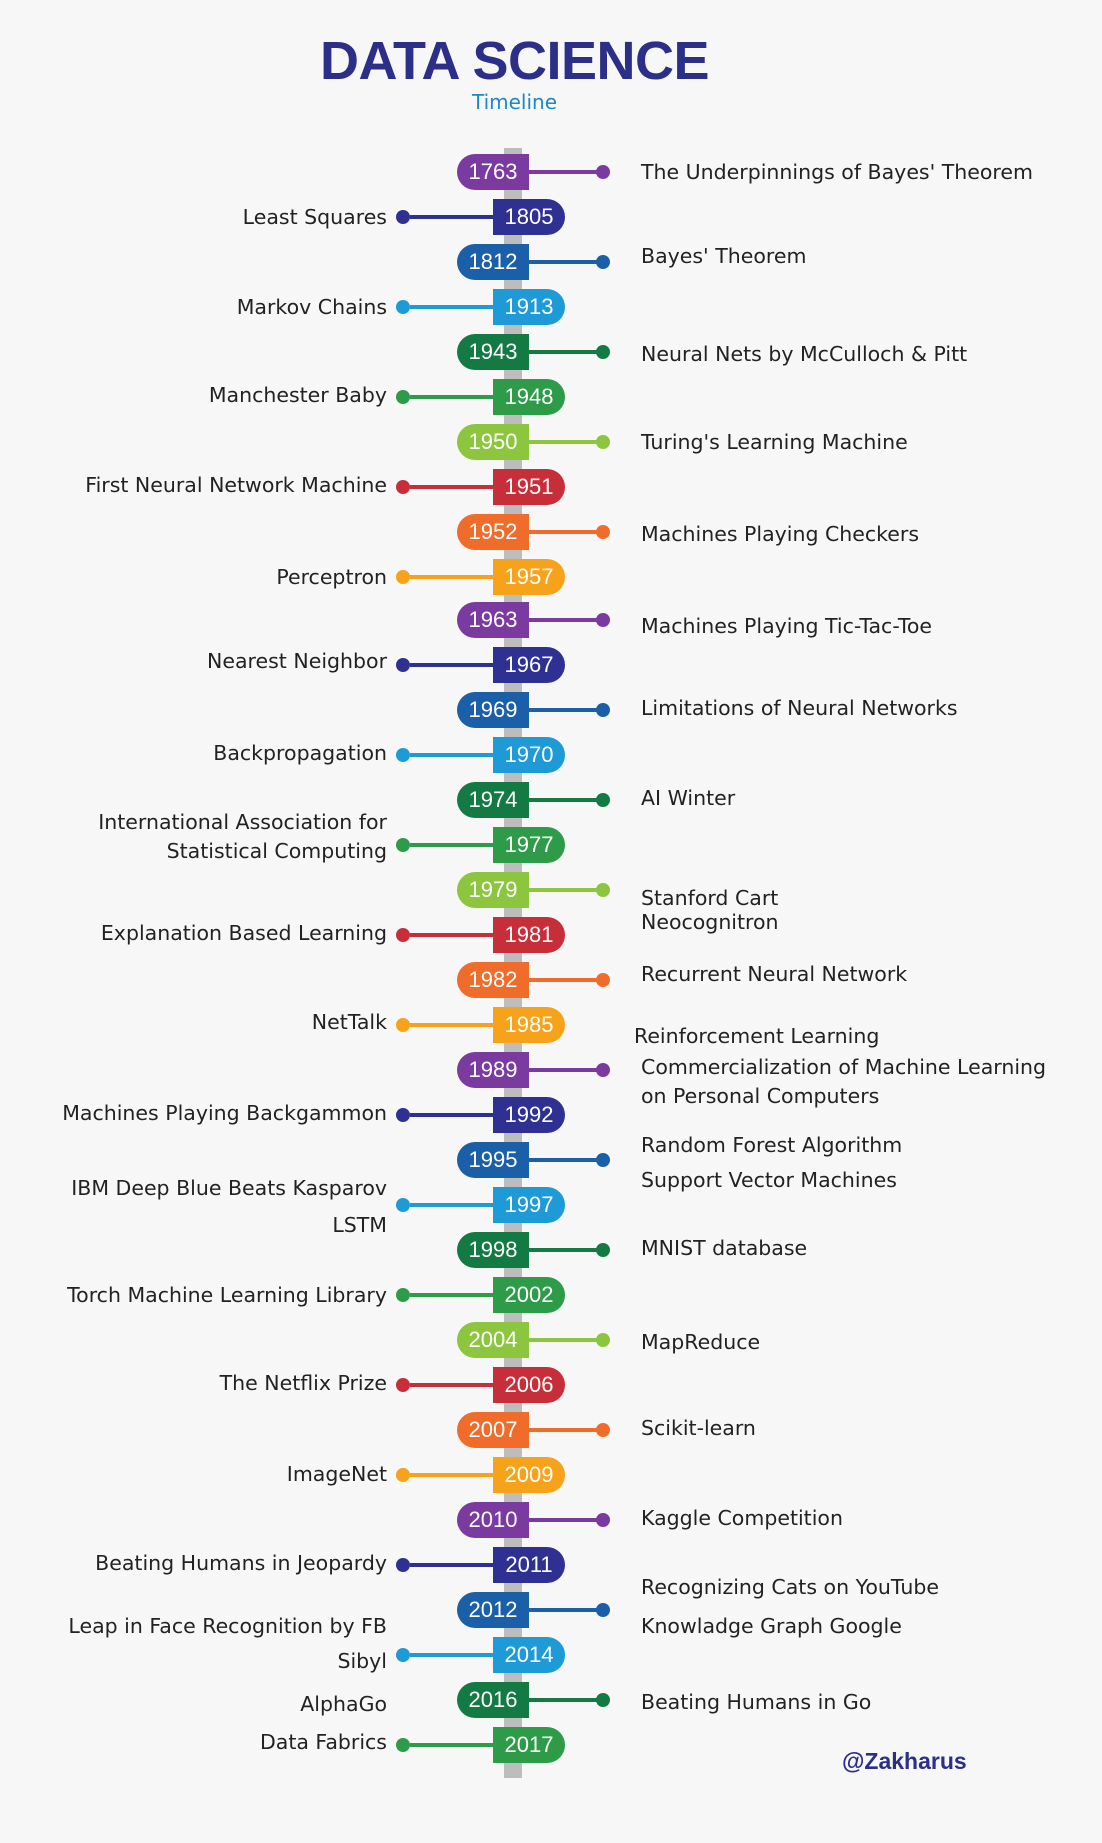 This screenshot has width=1102, height=1843. What do you see at coordinates (297, 395) in the screenshot?
I see `event-label: Manchester Baby` at bounding box center [297, 395].